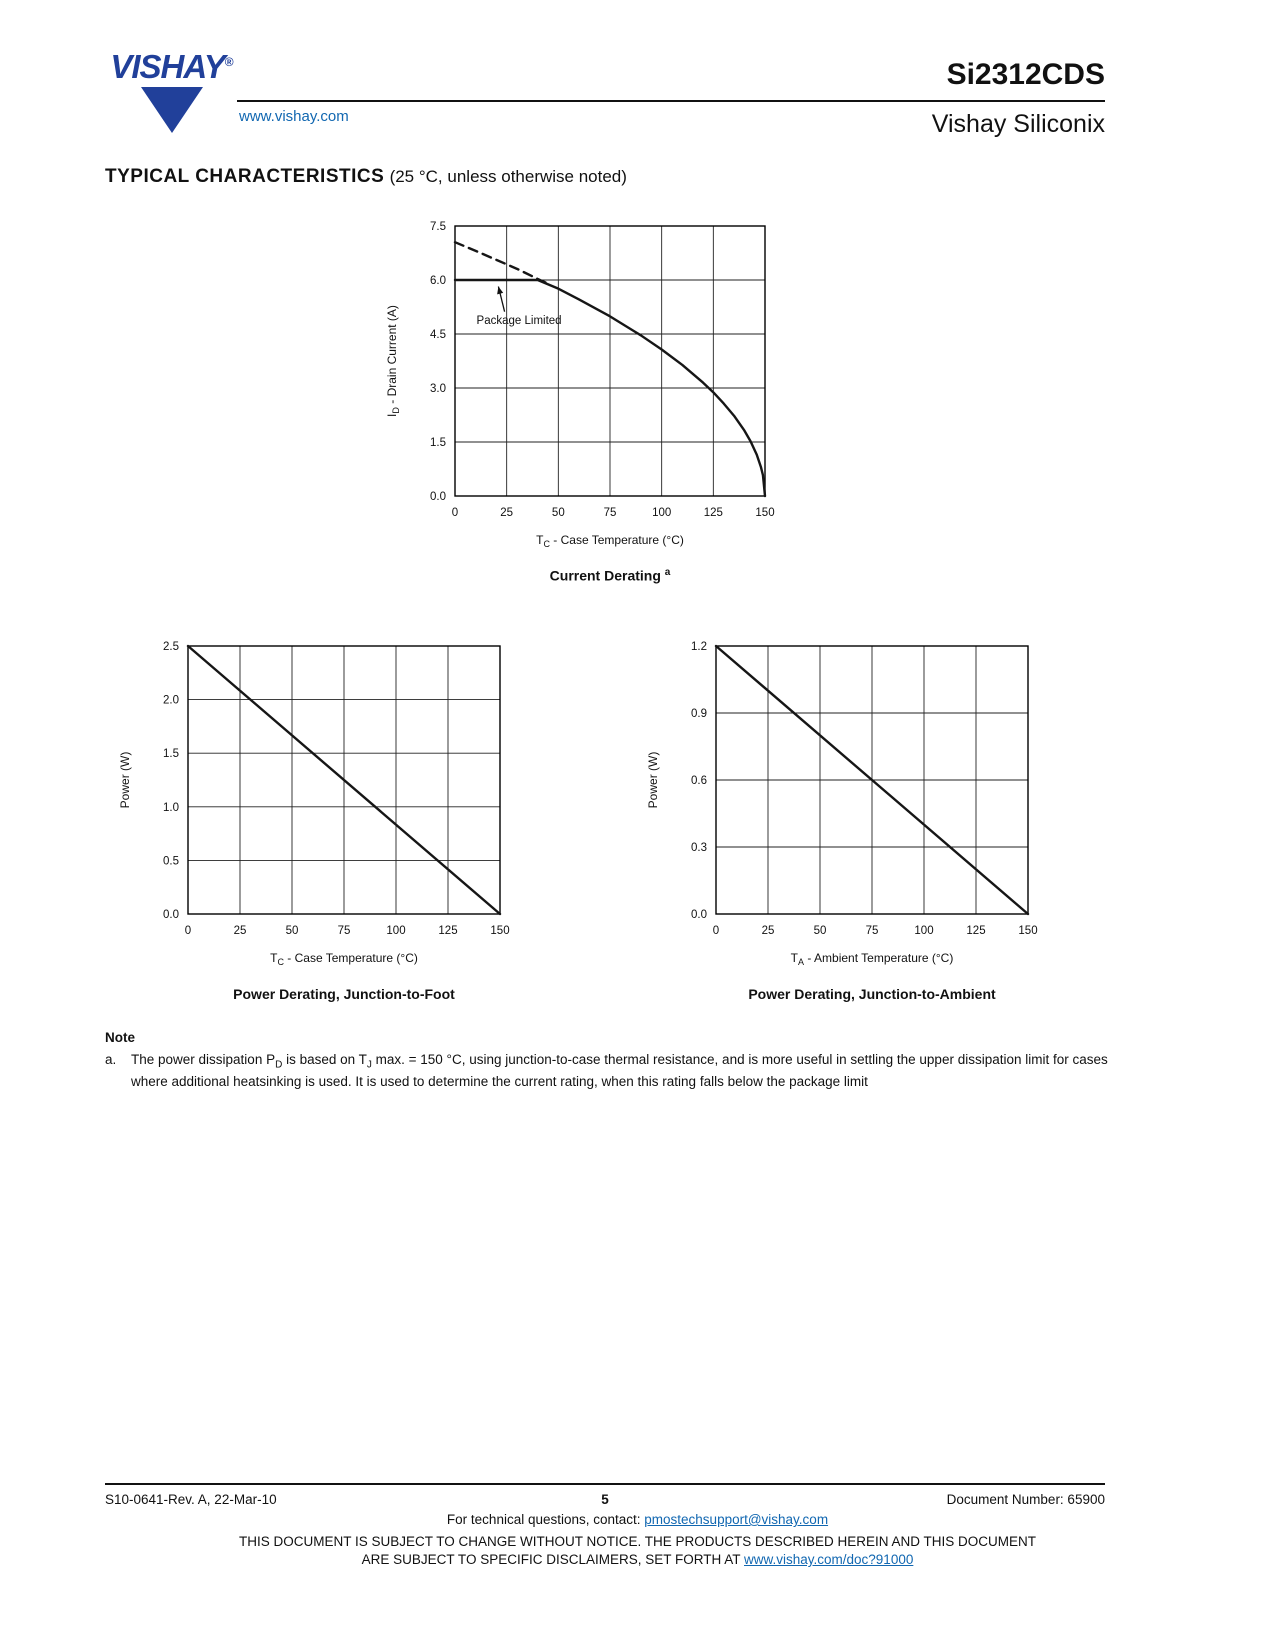 This screenshot has height=1650, width=1275. I want to click on power-derating-junction-to-foot-title: Power Derating, Junction-to-Foot, so click(344, 994).